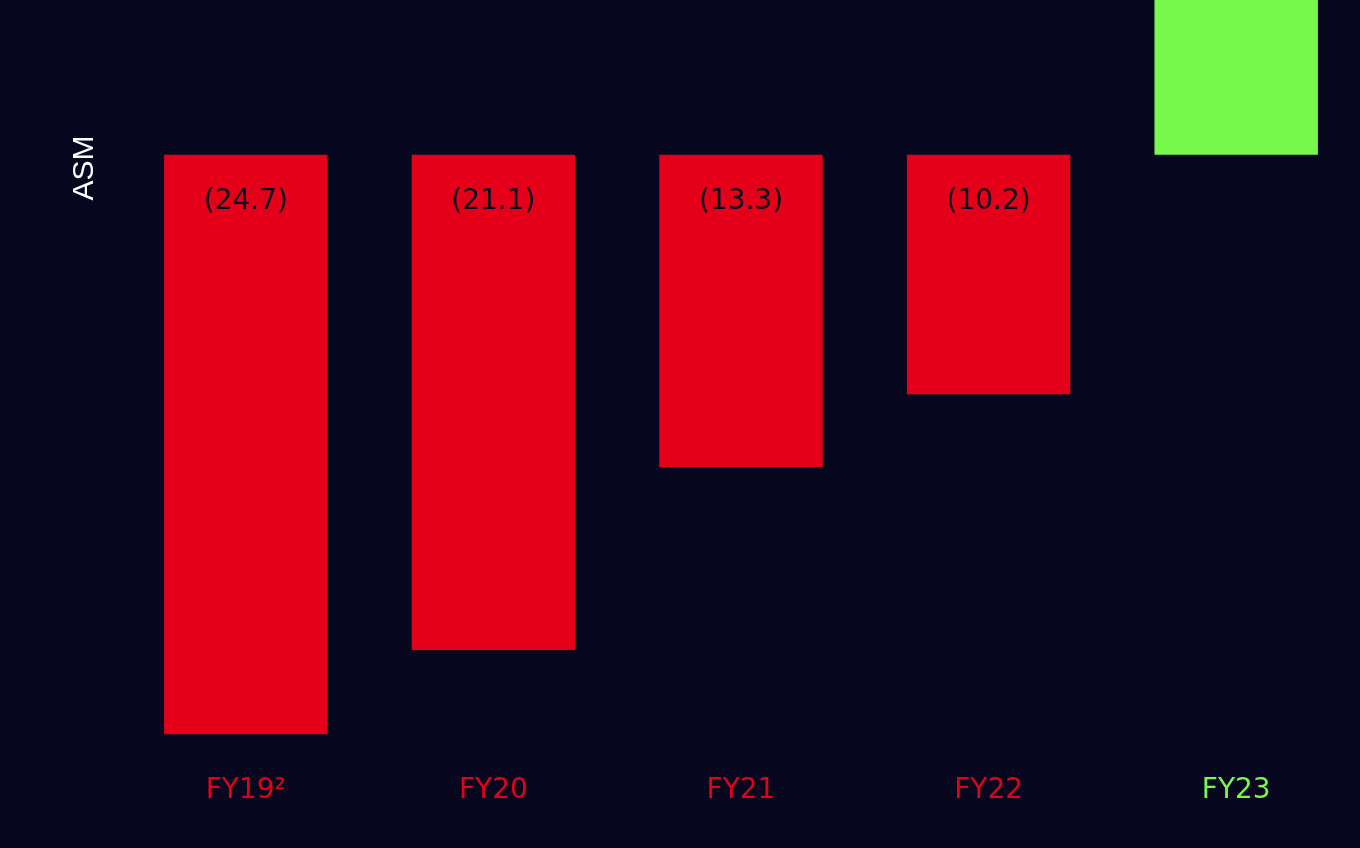 Image resolution: width=1360 pixels, height=848 pixels. What do you see at coordinates (741, 200) in the screenshot?
I see `data-label: (13.3)` at bounding box center [741, 200].